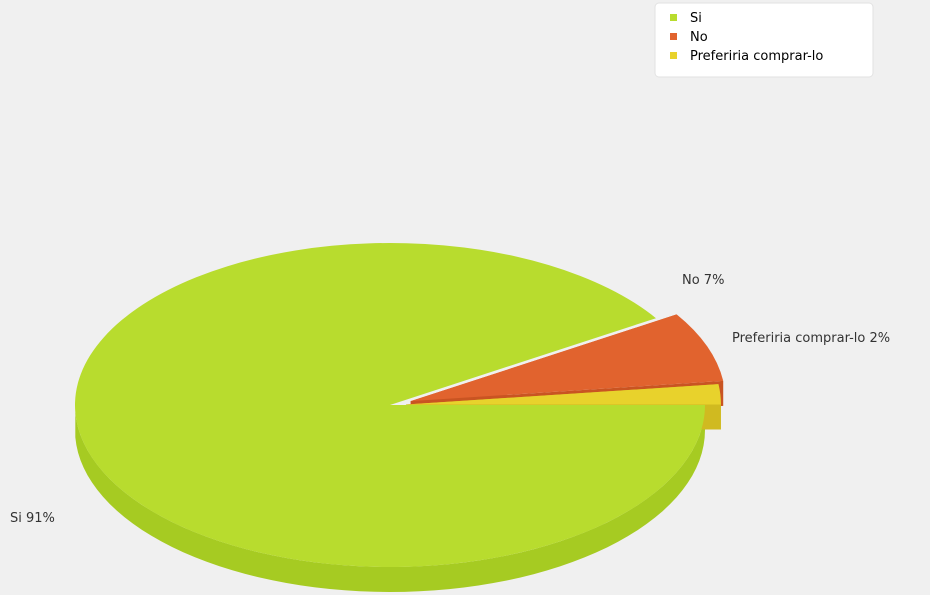 This screenshot has width=930, height=595. I want to click on legend-label-no: No, so click(699, 37).